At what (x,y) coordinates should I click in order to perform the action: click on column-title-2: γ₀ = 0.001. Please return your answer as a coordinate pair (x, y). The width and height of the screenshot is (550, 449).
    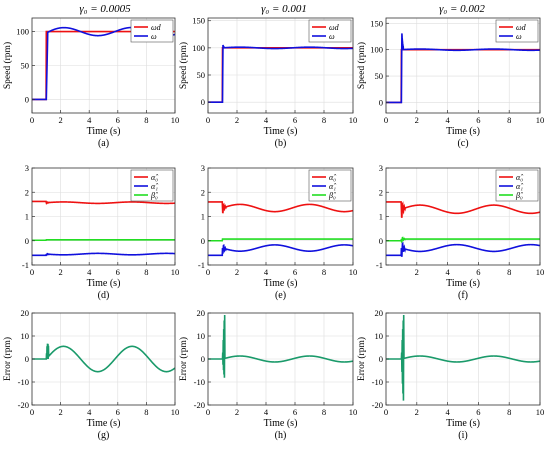
    Looking at the image, I should click on (284, 9).